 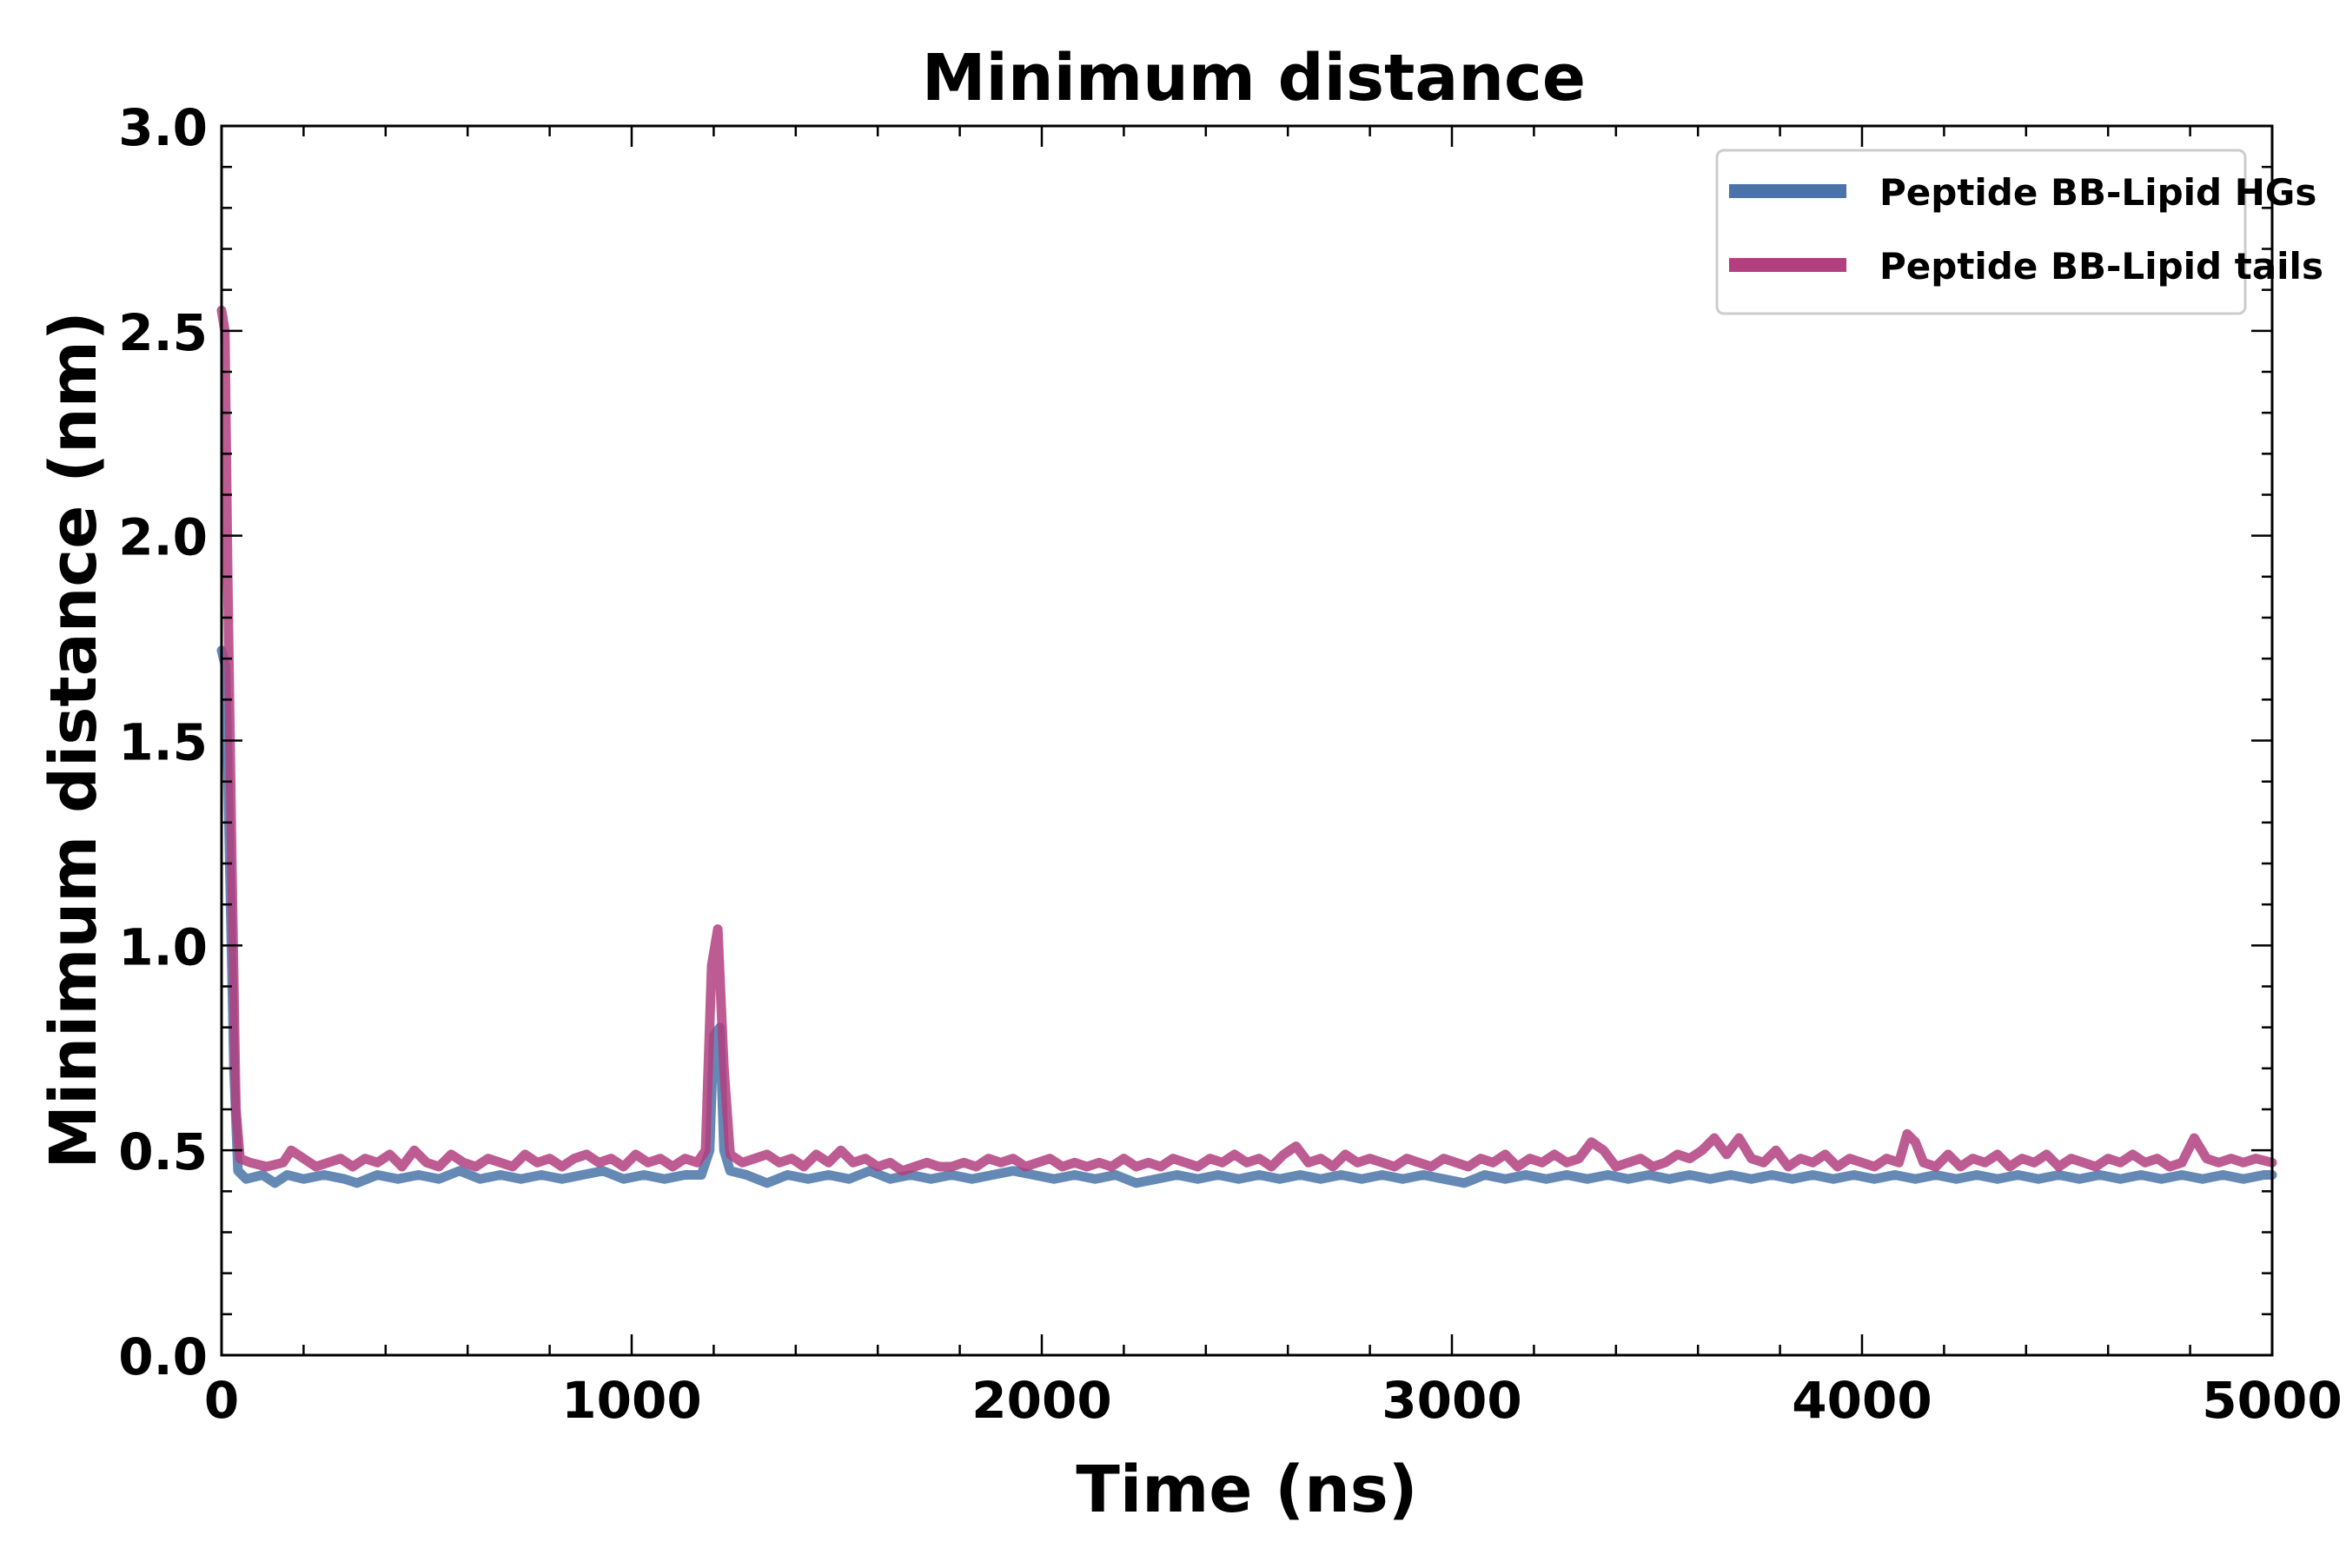 What do you see at coordinates (1246, 1489) in the screenshot?
I see `x-axis-label: Time (ns)` at bounding box center [1246, 1489].